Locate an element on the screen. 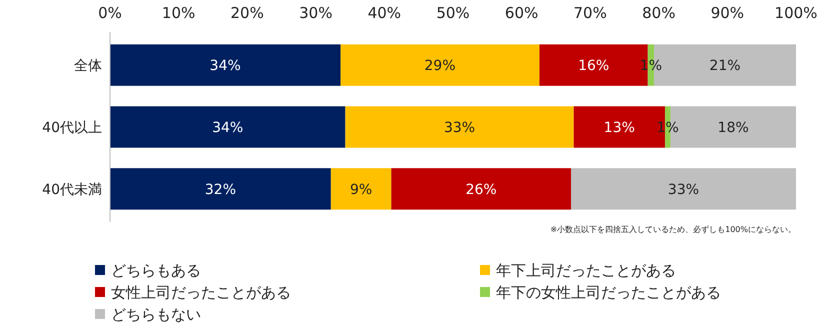  x-tick-label: 0% is located at coordinates (110, 13).